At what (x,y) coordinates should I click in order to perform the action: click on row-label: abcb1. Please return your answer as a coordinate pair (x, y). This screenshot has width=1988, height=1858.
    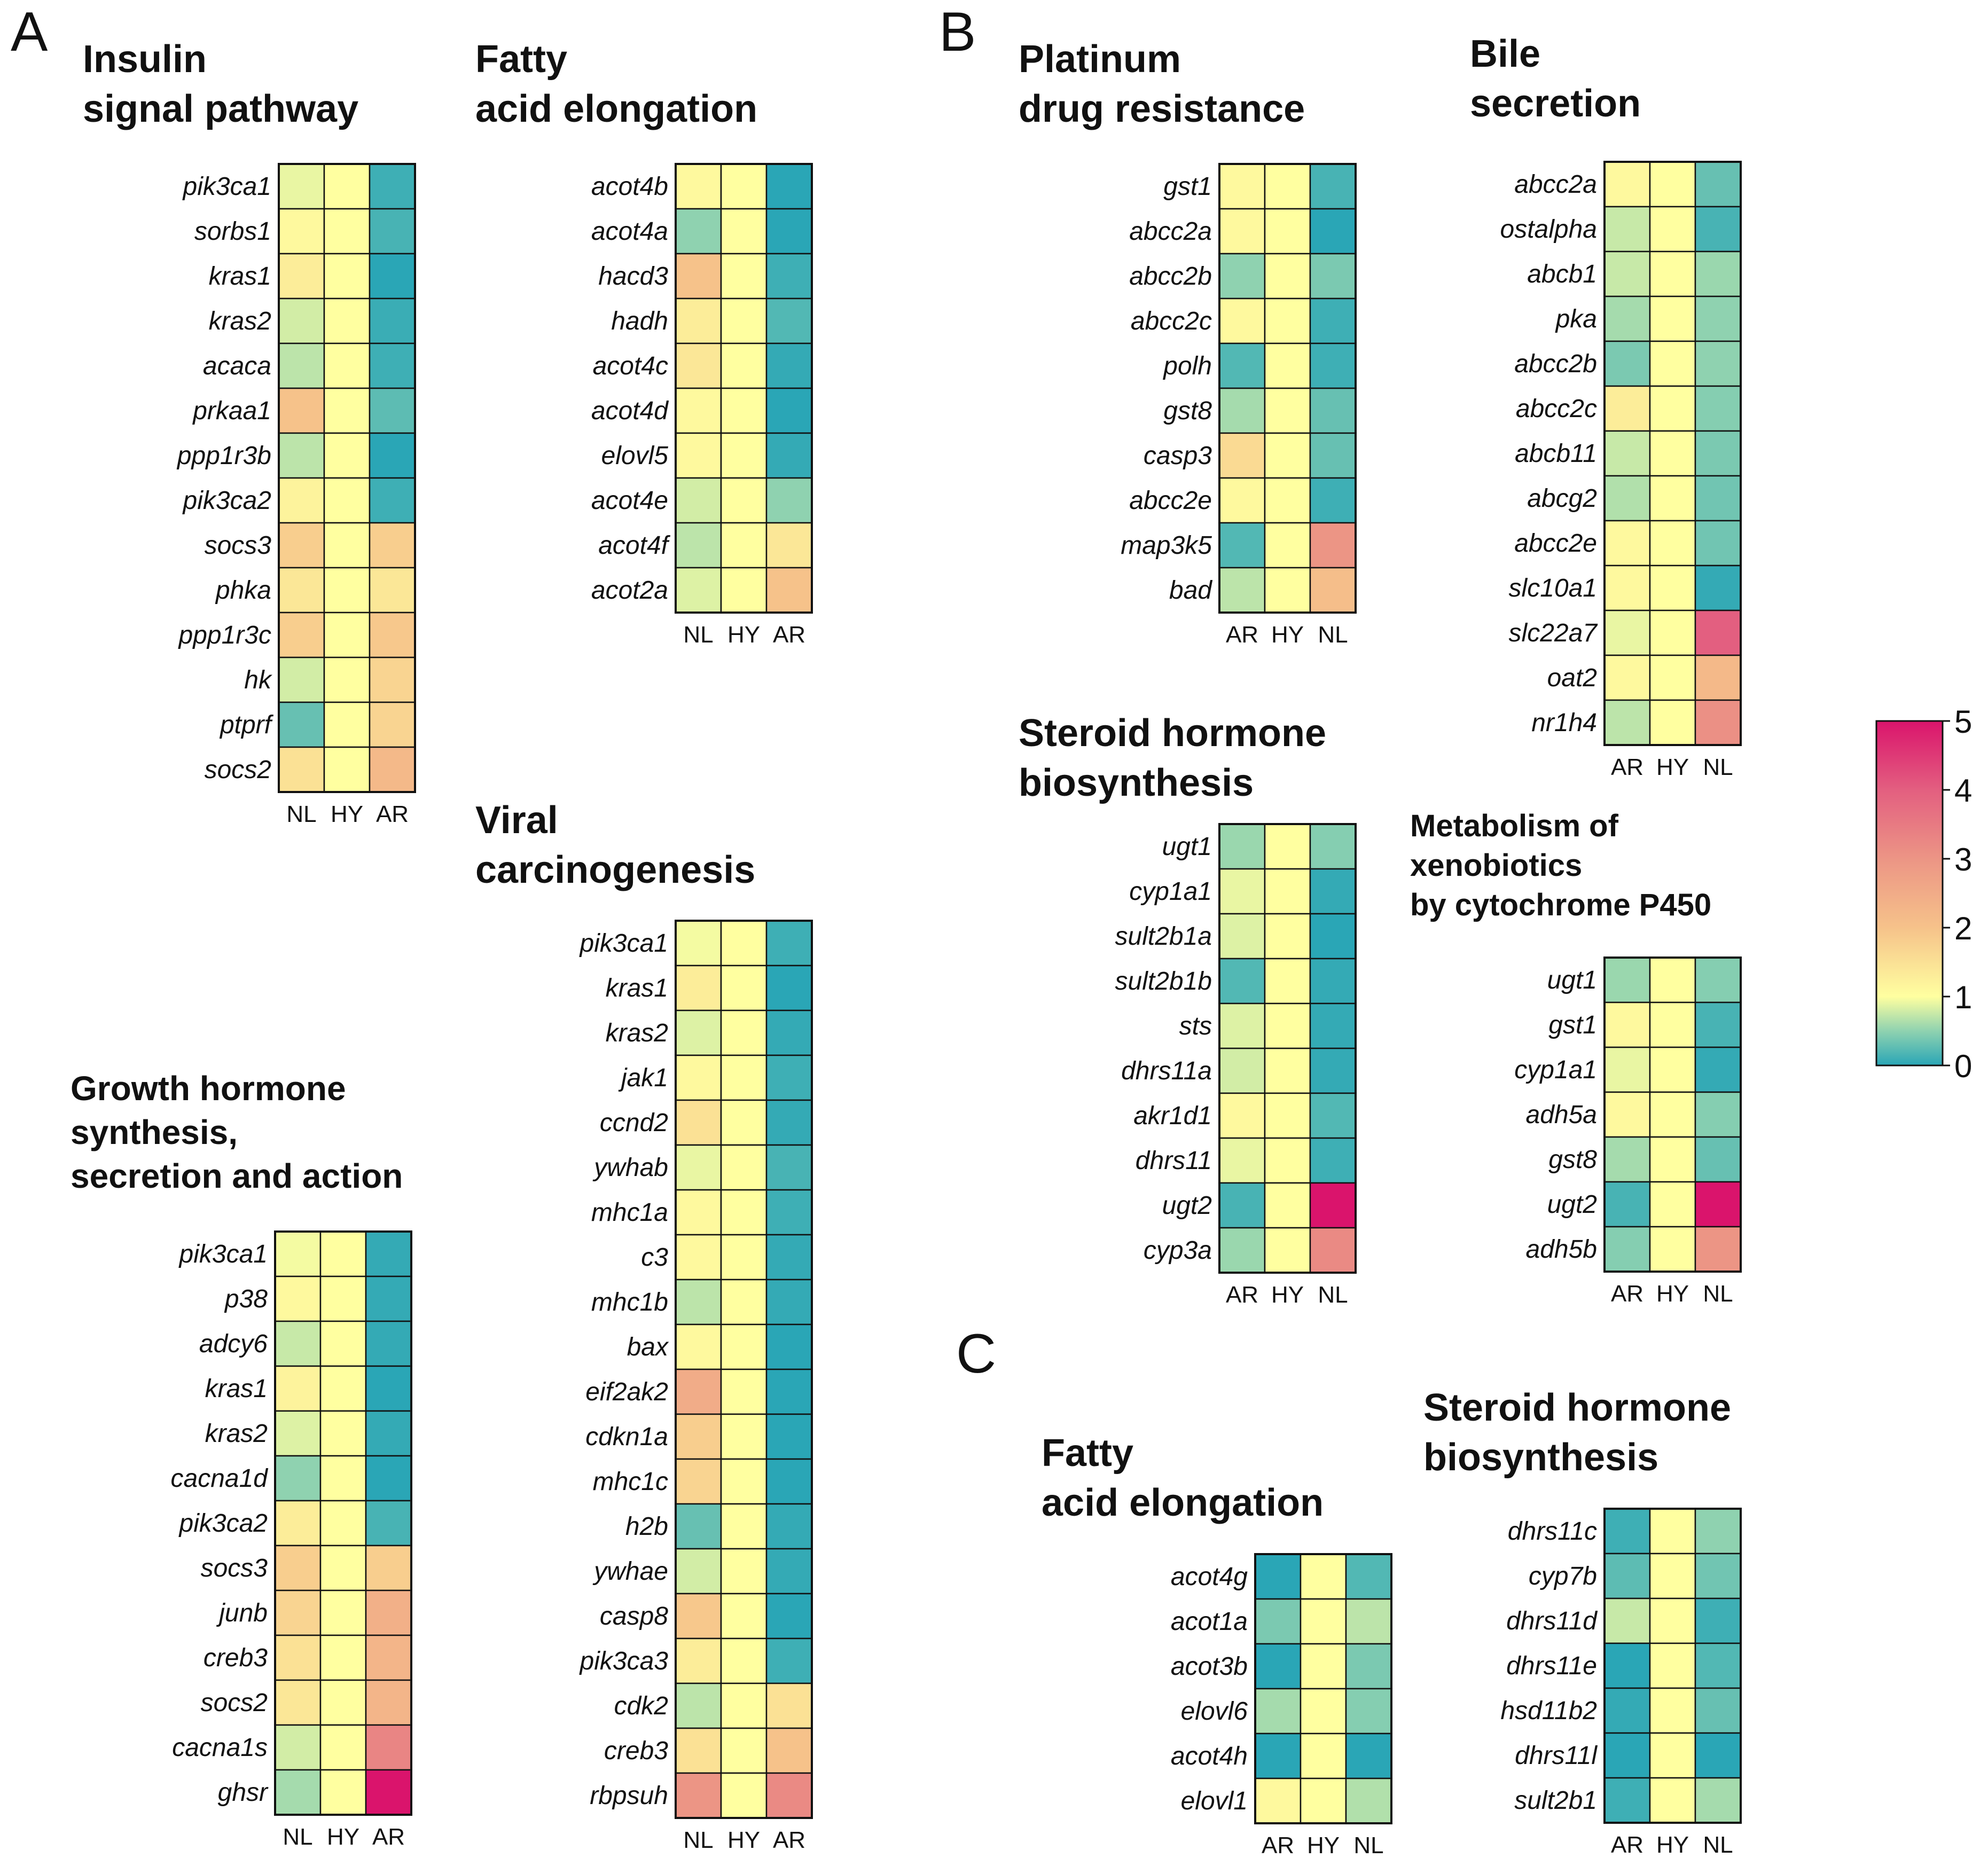
    Looking at the image, I should click on (1562, 274).